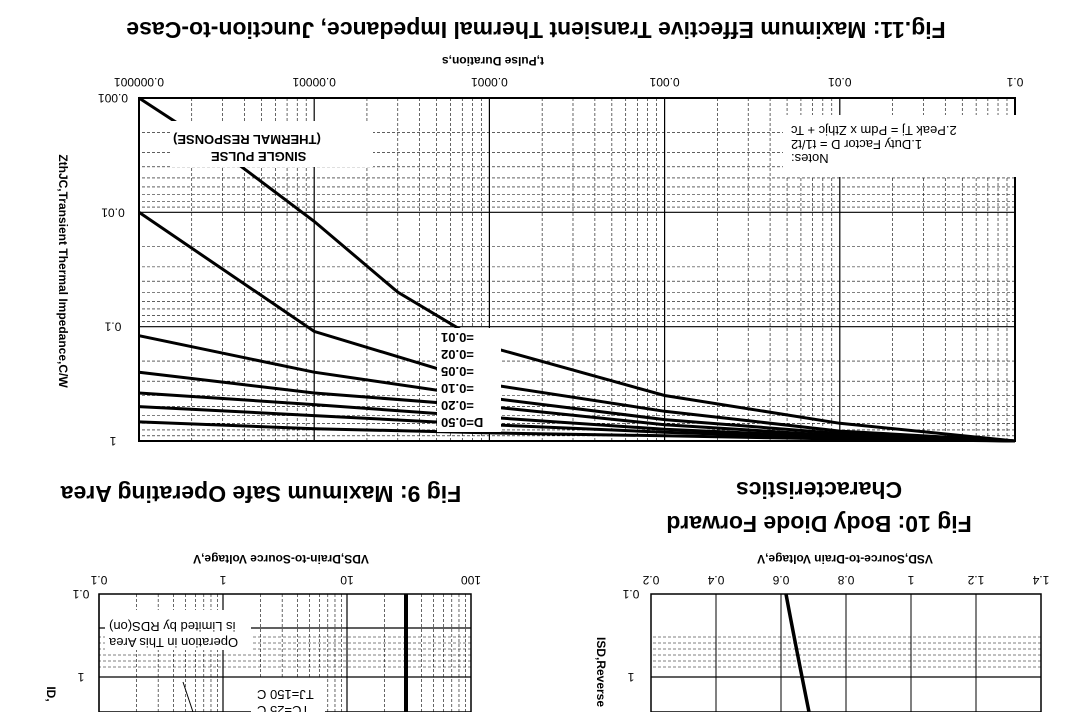  I want to click on fig9-x-tick: 10, so click(347, 580).